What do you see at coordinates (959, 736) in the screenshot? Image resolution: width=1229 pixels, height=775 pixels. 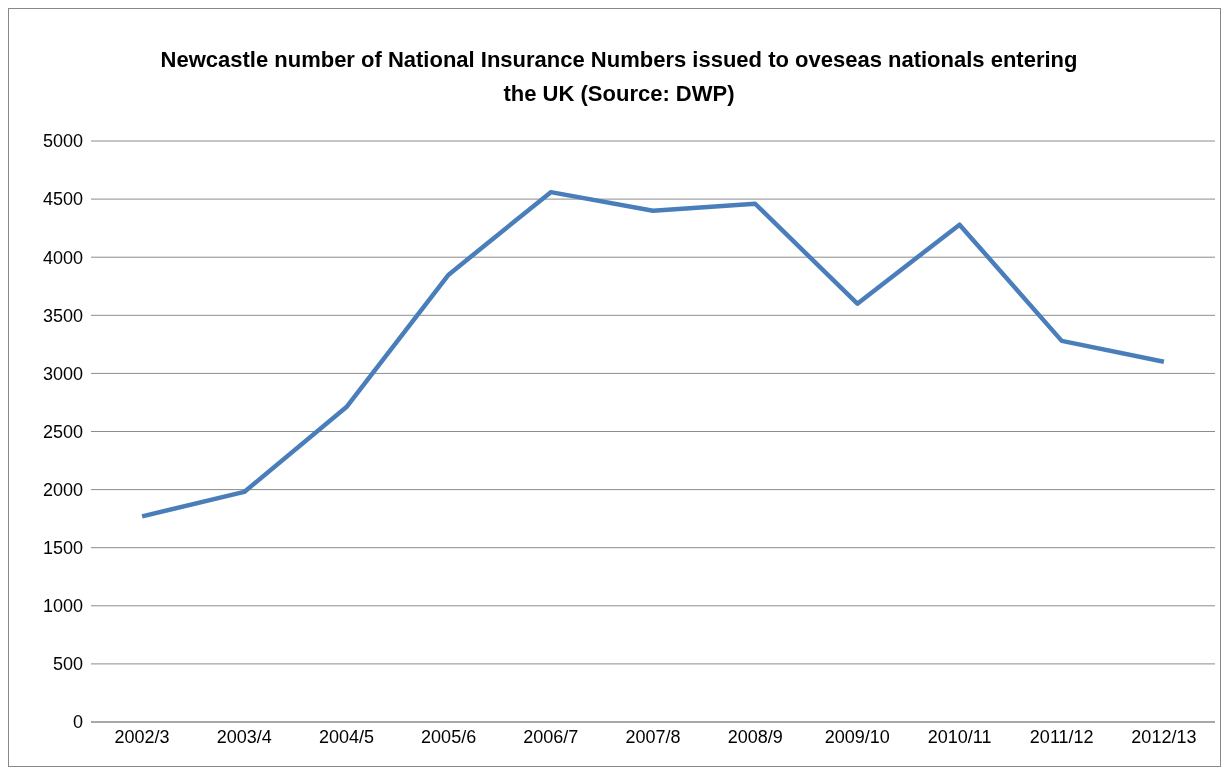 I see `x-tick-label: 2010/11` at bounding box center [959, 736].